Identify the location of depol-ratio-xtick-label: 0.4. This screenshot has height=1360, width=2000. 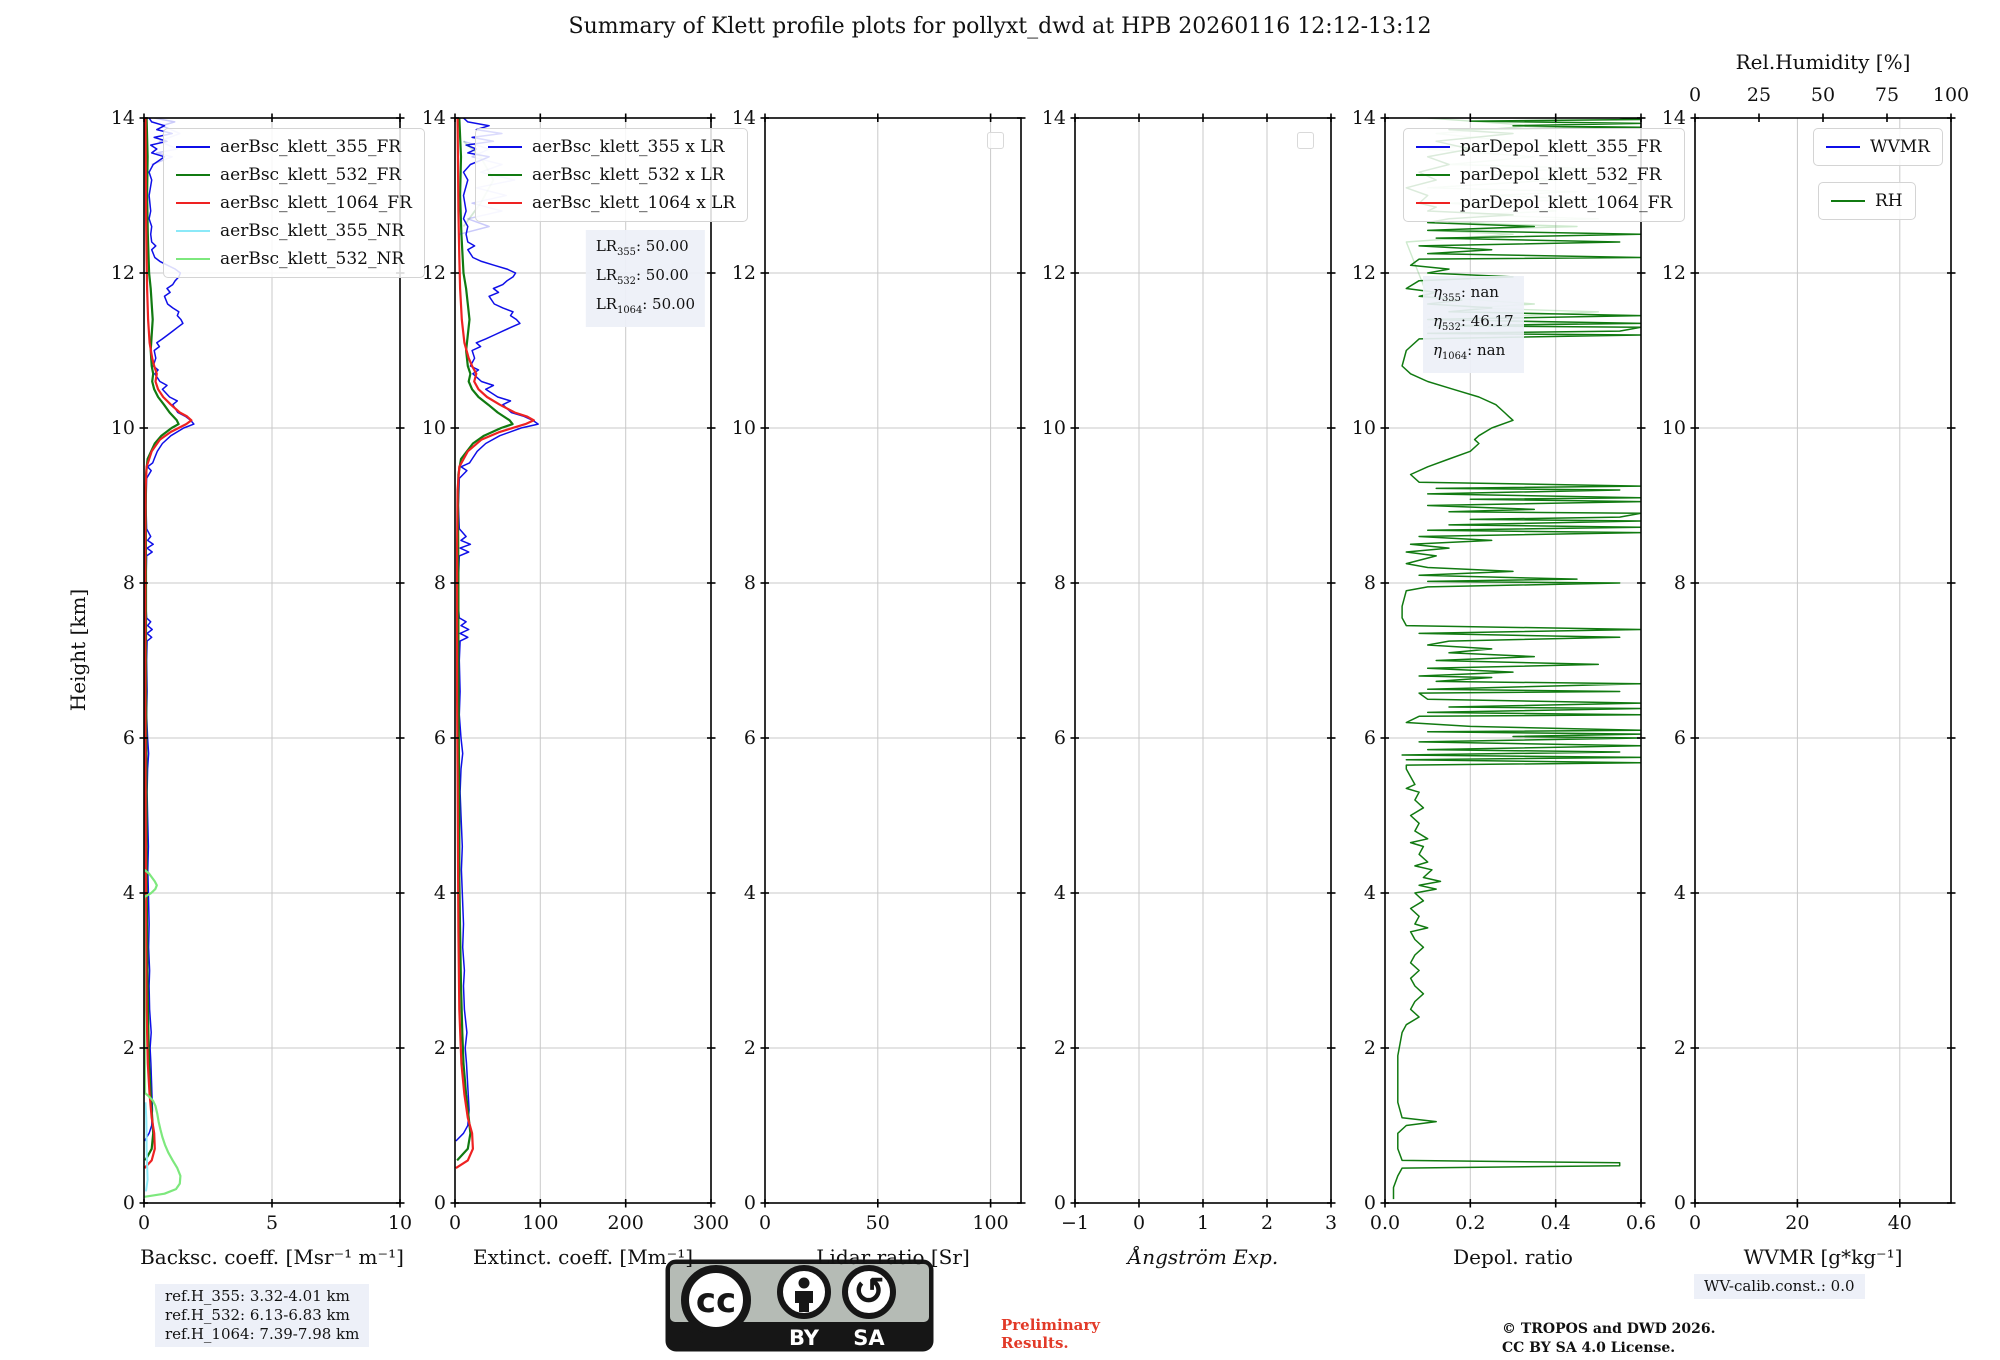
(1555, 1223).